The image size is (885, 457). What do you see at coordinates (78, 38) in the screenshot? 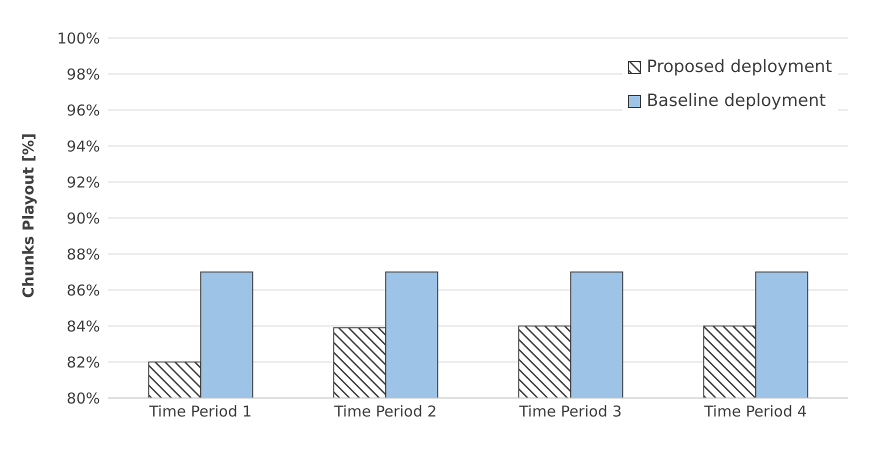
I see `y-tick-label: 100%` at bounding box center [78, 38].